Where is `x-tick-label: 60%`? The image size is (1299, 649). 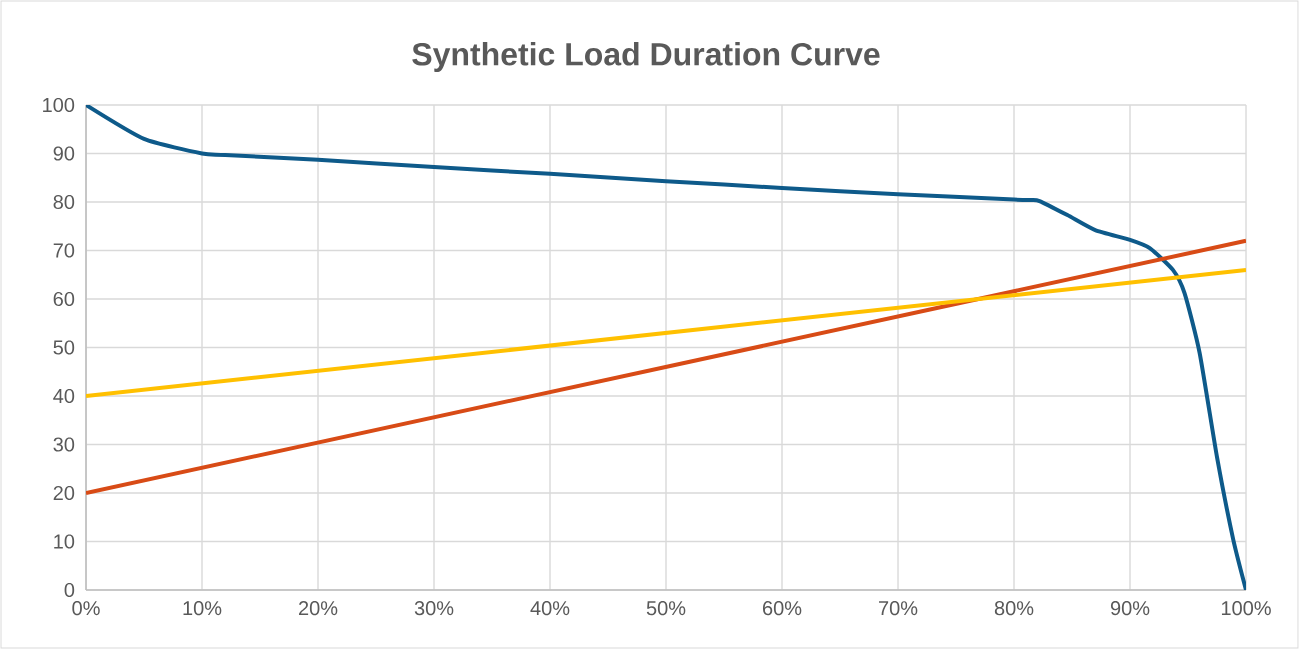
x-tick-label: 60% is located at coordinates (782, 608).